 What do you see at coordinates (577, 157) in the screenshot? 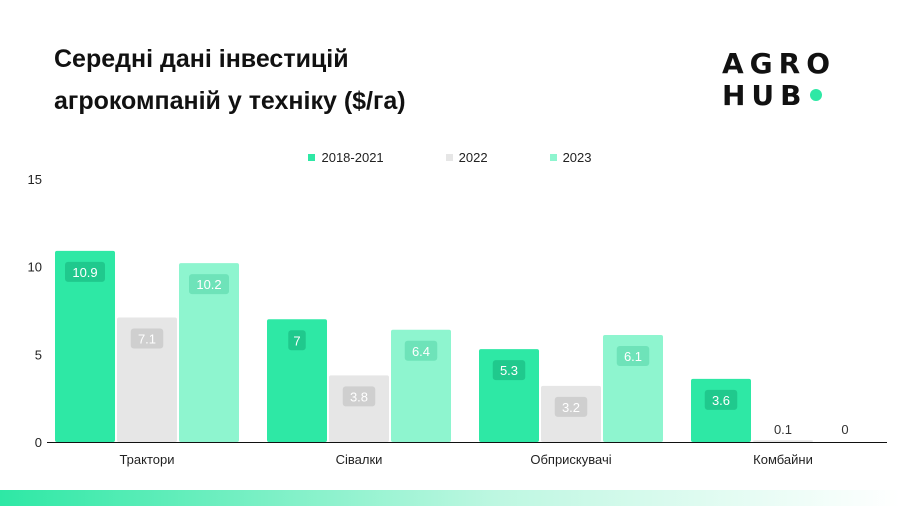
I see `legend-label: 2023` at bounding box center [577, 157].